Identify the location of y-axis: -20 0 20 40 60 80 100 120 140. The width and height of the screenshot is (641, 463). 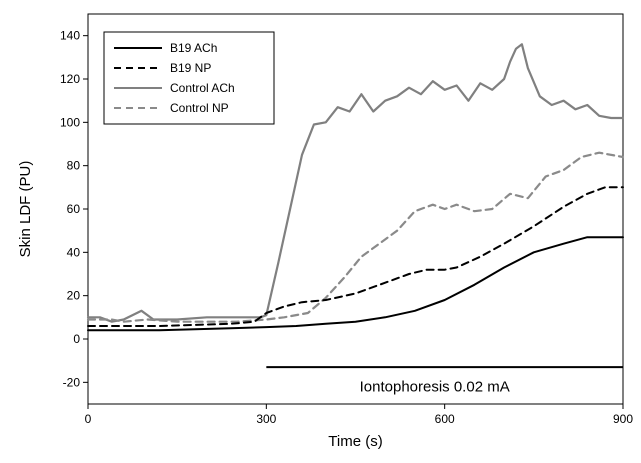
(74, 209).